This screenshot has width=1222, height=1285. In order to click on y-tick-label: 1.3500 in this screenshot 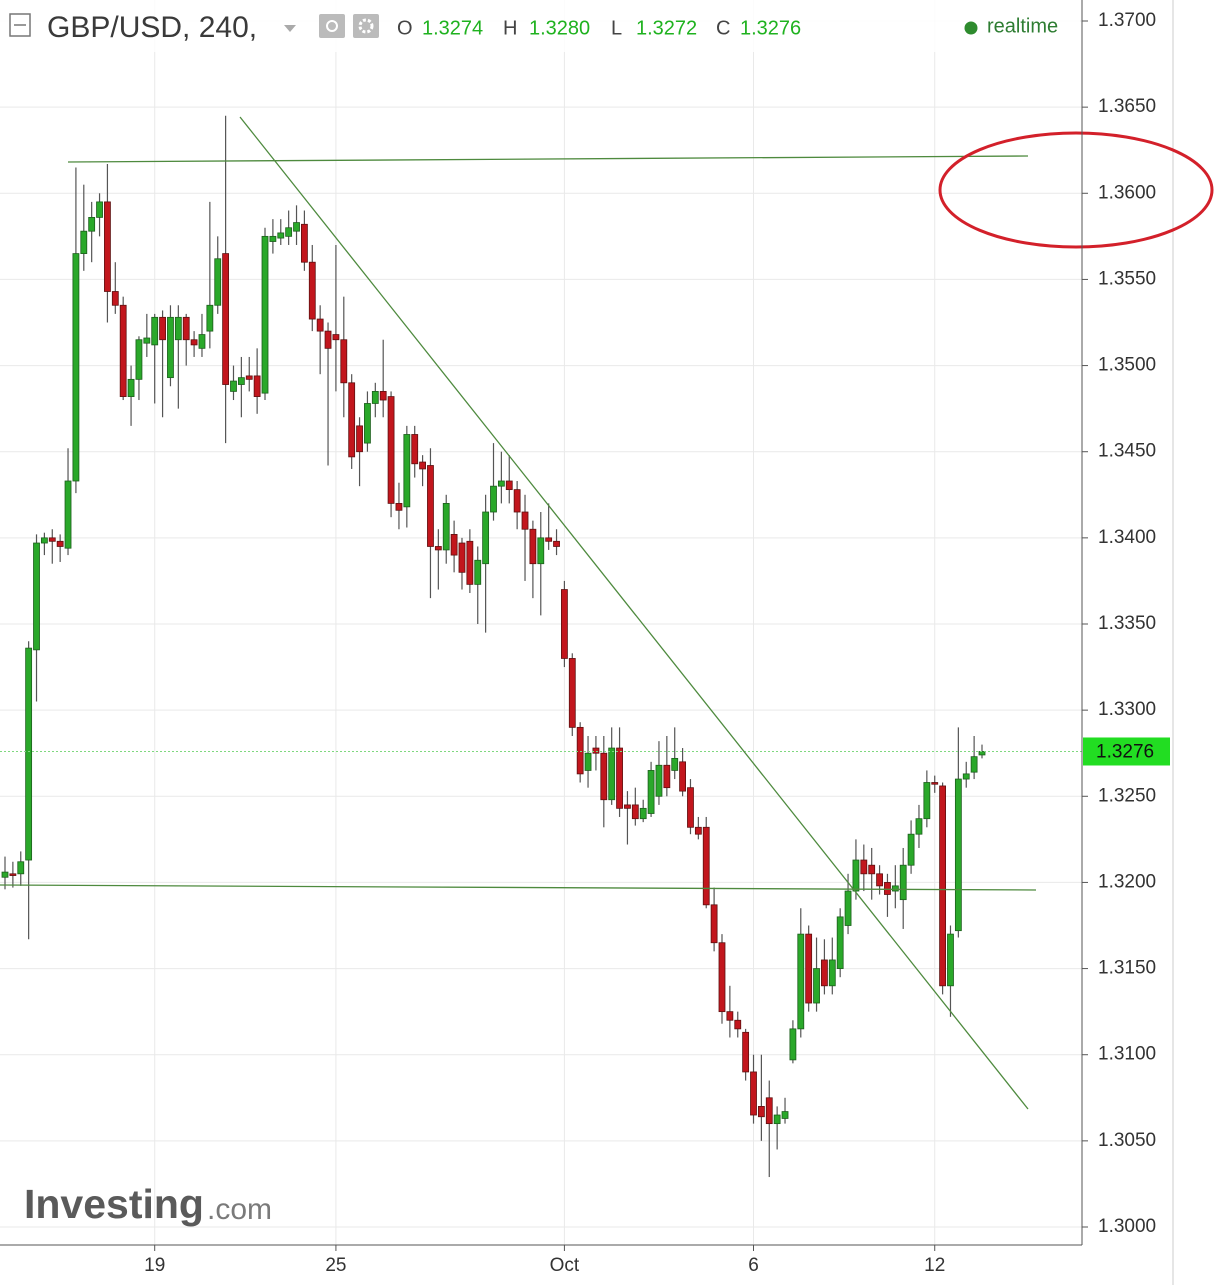, I will do `click(1127, 365)`.